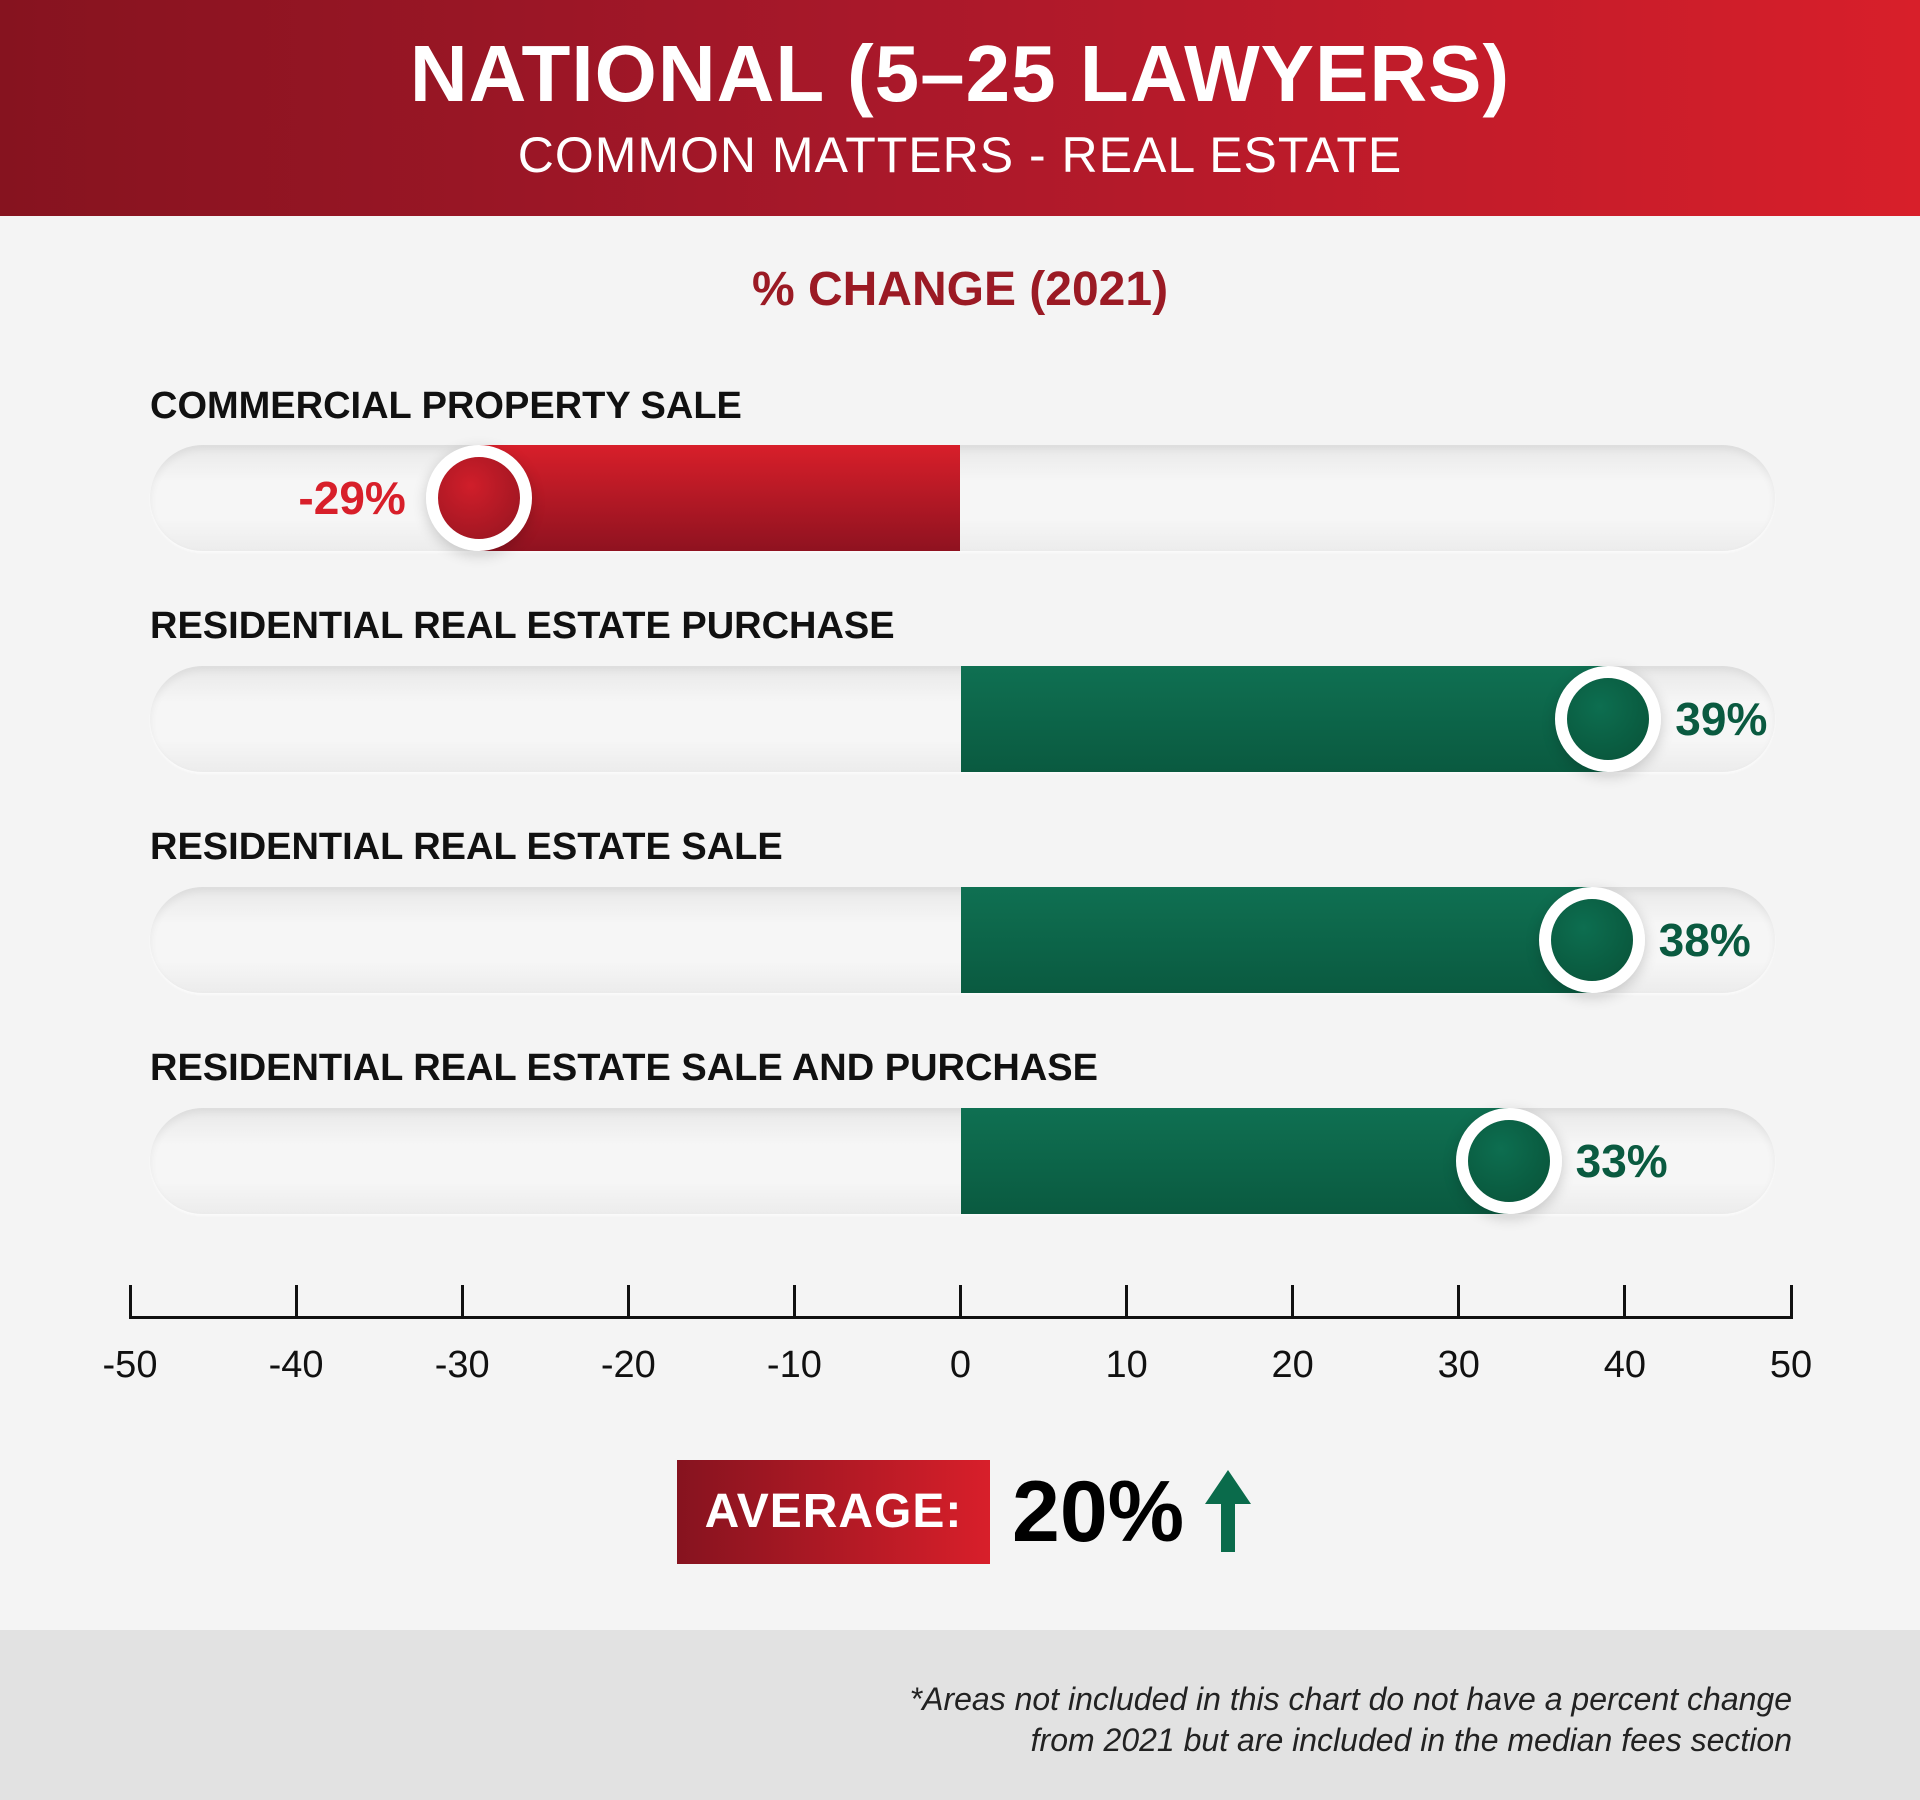  I want to click on x-tick-label: 0, so click(960, 1365).